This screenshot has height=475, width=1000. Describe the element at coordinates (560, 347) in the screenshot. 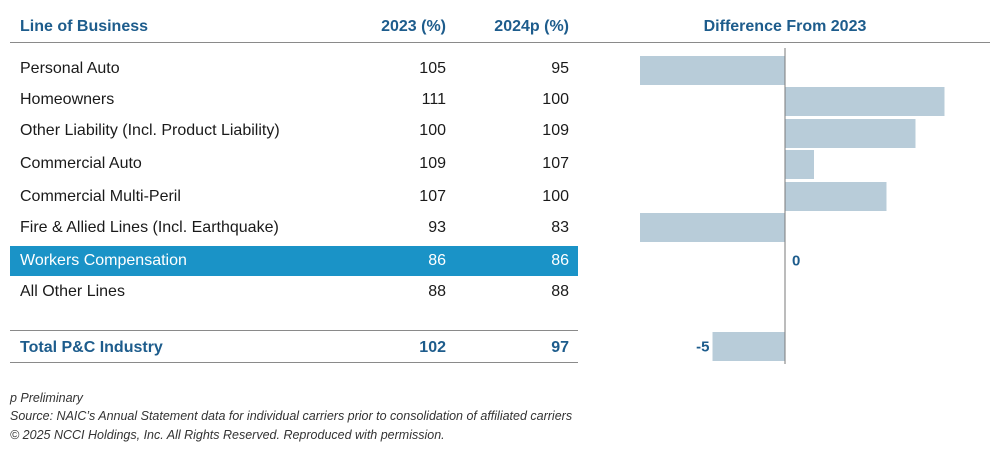

I see `total-row-2024p: 97` at that location.